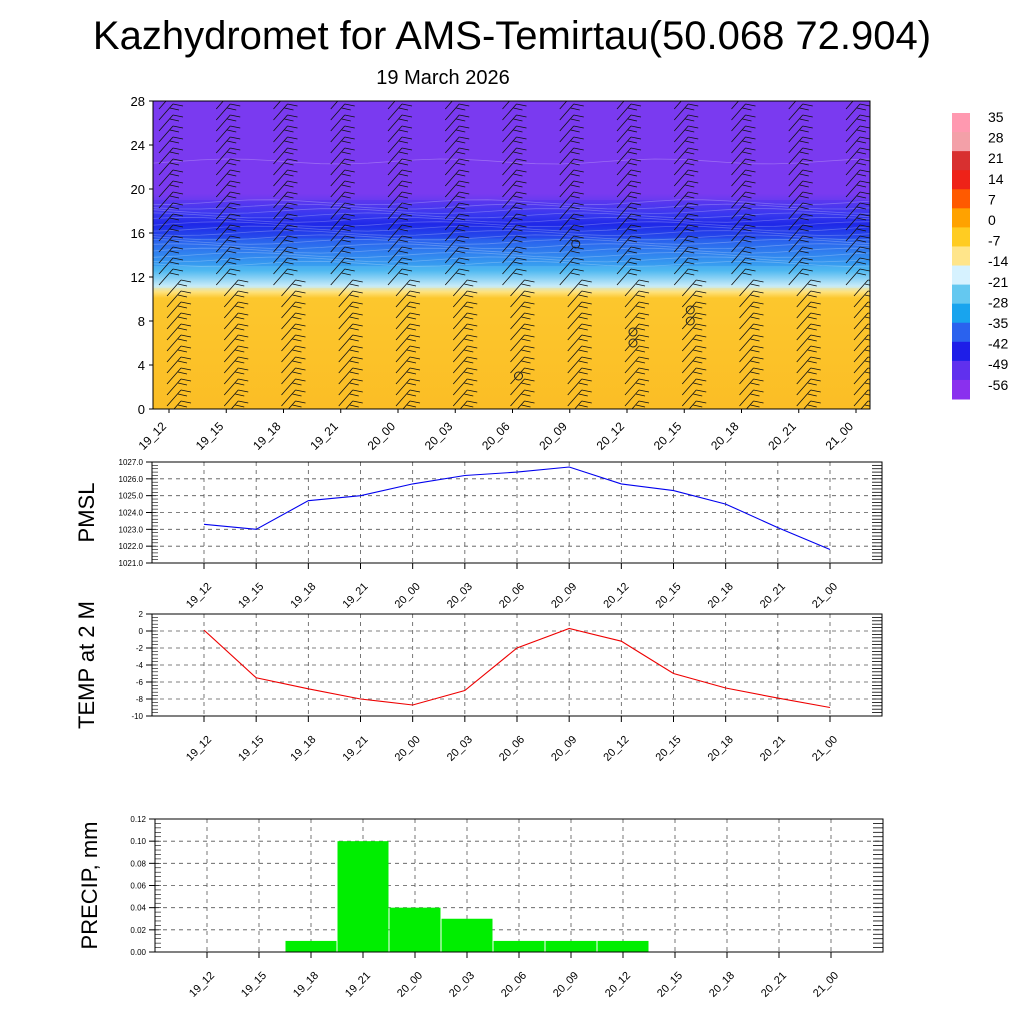 Image resolution: width=1024 pixels, height=1024 pixels. I want to click on precip-x-tick-label: 19_12, so click(202, 985).